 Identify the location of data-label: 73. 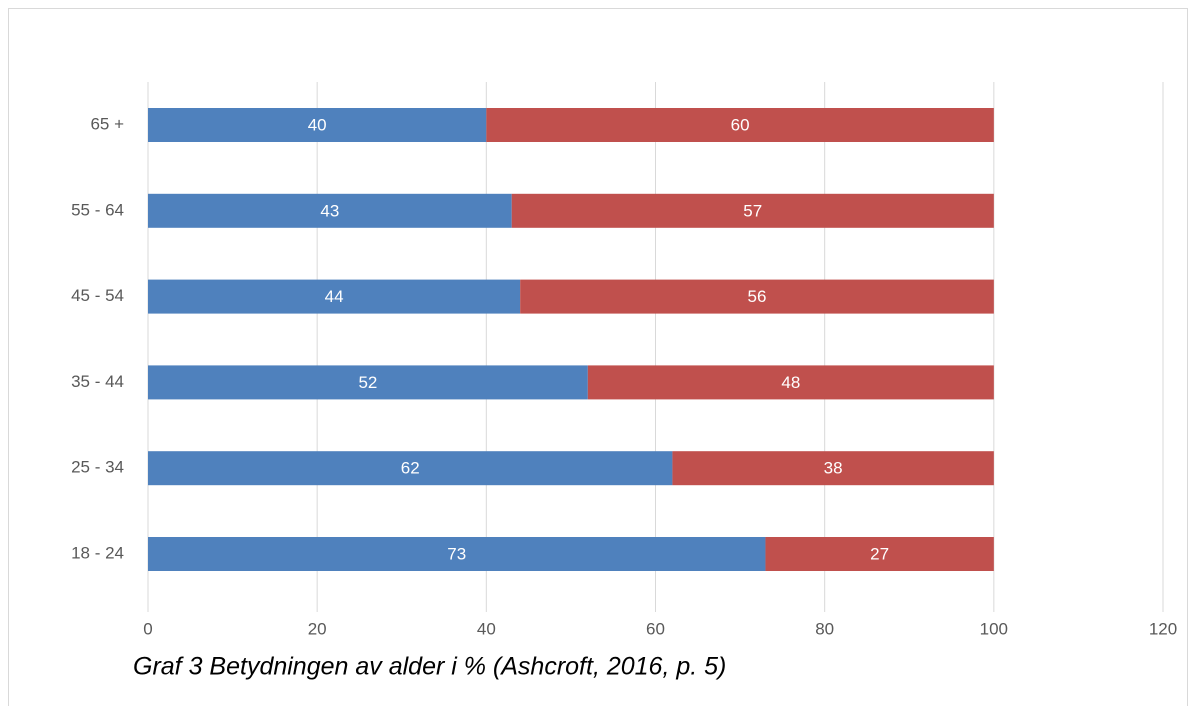
(456, 553).